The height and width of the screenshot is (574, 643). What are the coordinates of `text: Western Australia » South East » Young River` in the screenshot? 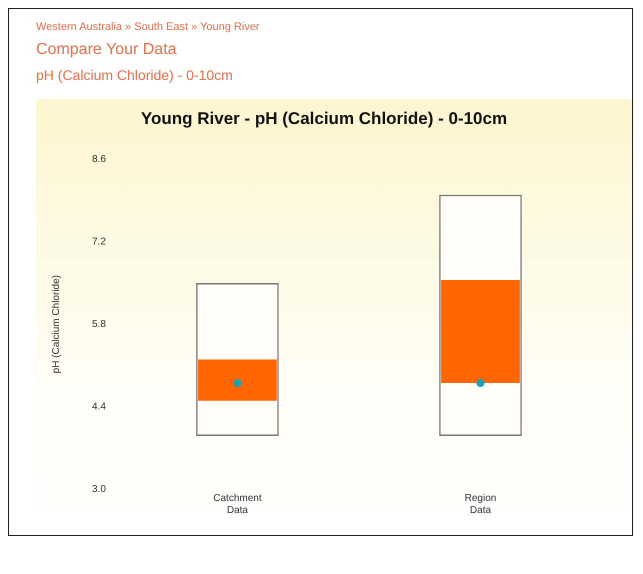 It's located at (148, 27).